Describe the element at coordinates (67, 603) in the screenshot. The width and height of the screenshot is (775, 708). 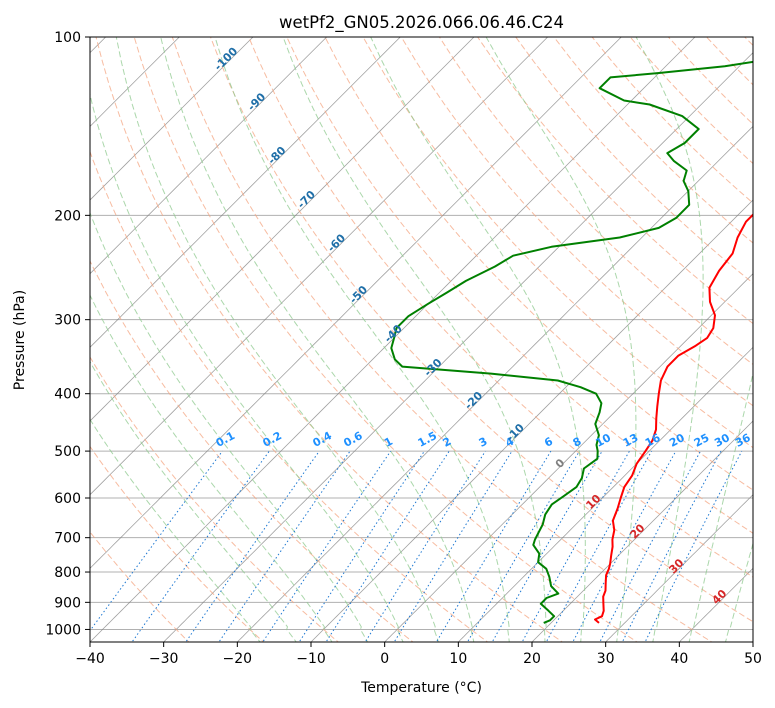
I see `y-tick-label: 900` at that location.